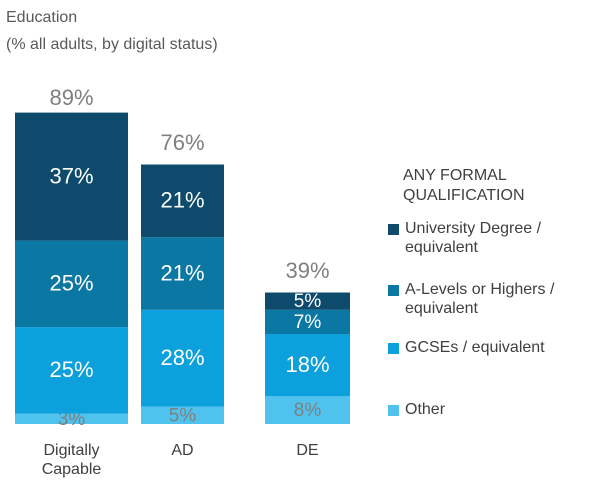  I want to click on x-tick-label: AD, so click(182, 450).